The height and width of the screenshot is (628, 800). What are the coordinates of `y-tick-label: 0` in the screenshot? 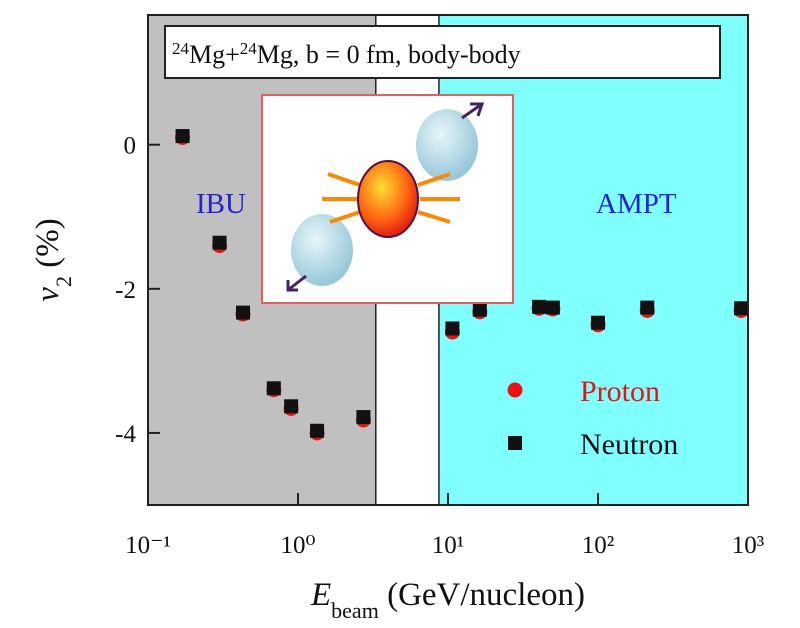 It's located at (130, 146).